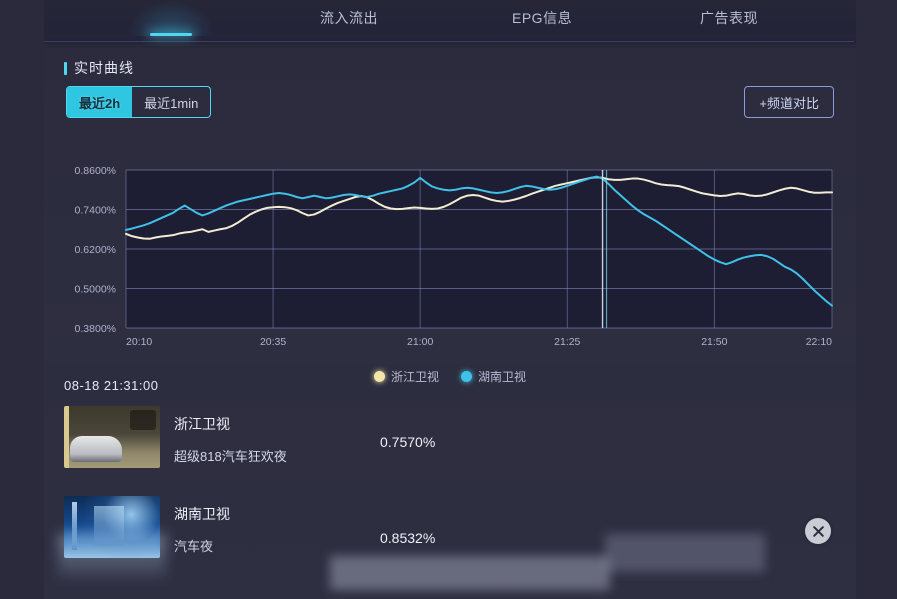 The width and height of the screenshot is (897, 599). I want to click on section-title: 实时曲线, so click(99, 68).